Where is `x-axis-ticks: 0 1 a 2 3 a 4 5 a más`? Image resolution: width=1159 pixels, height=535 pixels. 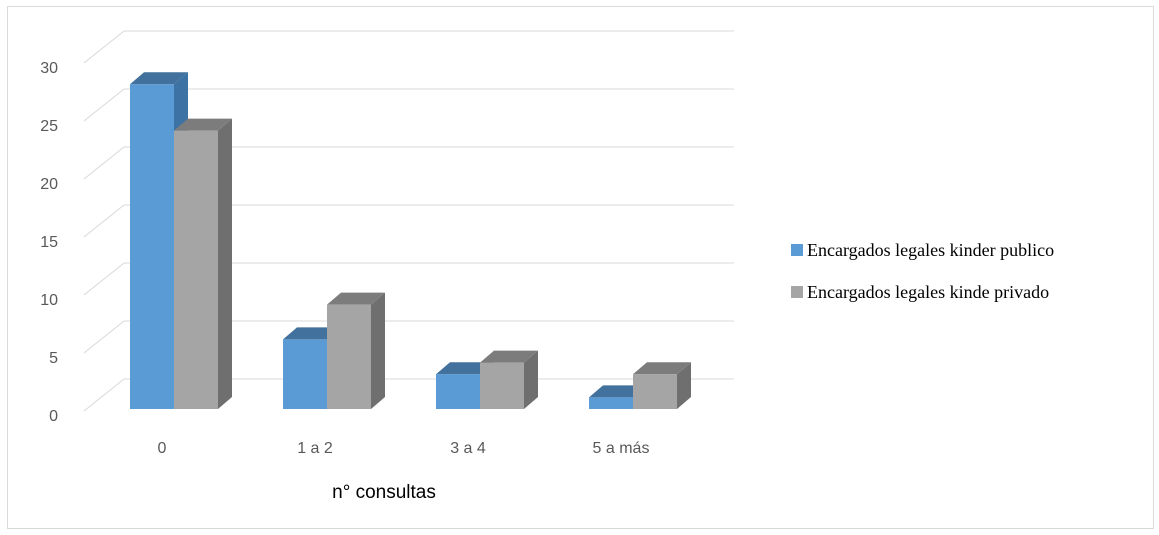 x-axis-ticks: 0 1 a 2 3 a 4 5 a más is located at coordinates (404, 448).